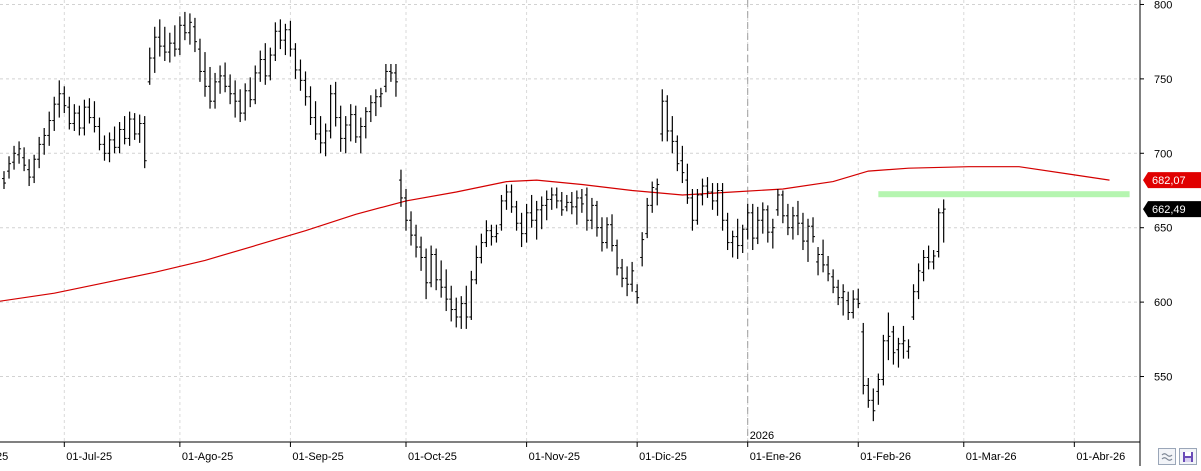 This screenshot has height=471, width=1201. I want to click on highlight-layer, so click(1004, 194).